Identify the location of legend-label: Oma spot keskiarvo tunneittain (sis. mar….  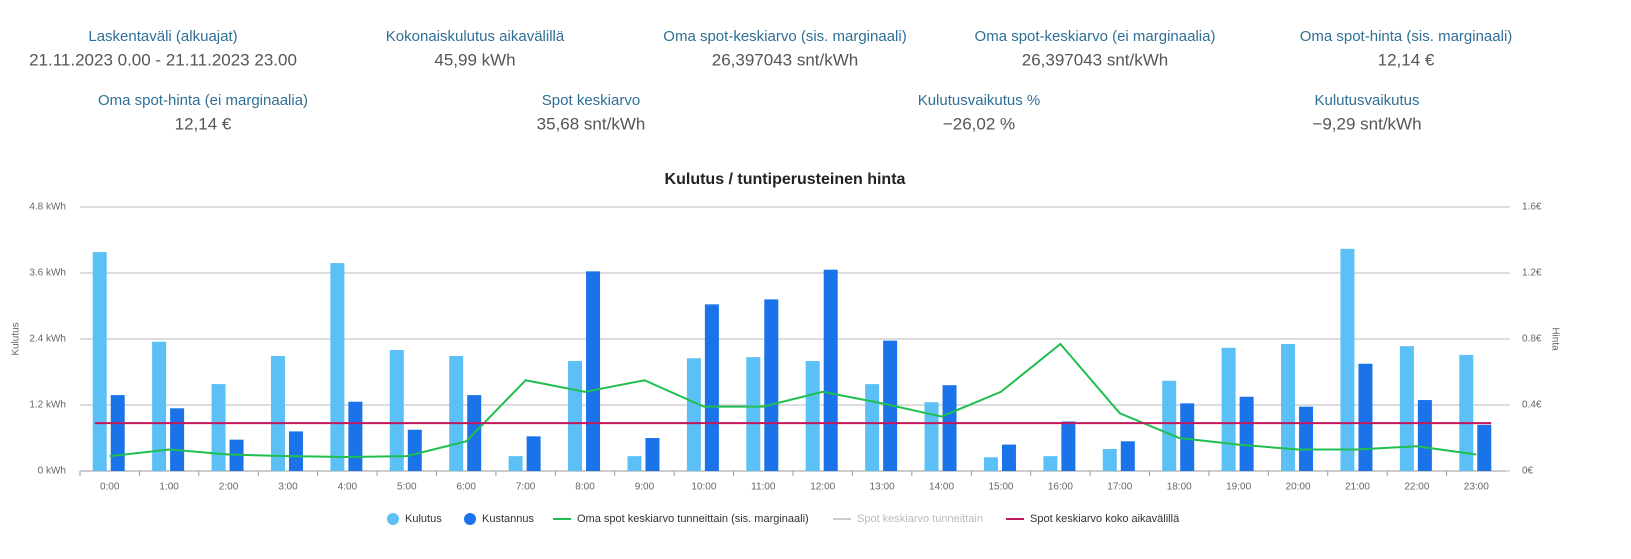
(693, 519).